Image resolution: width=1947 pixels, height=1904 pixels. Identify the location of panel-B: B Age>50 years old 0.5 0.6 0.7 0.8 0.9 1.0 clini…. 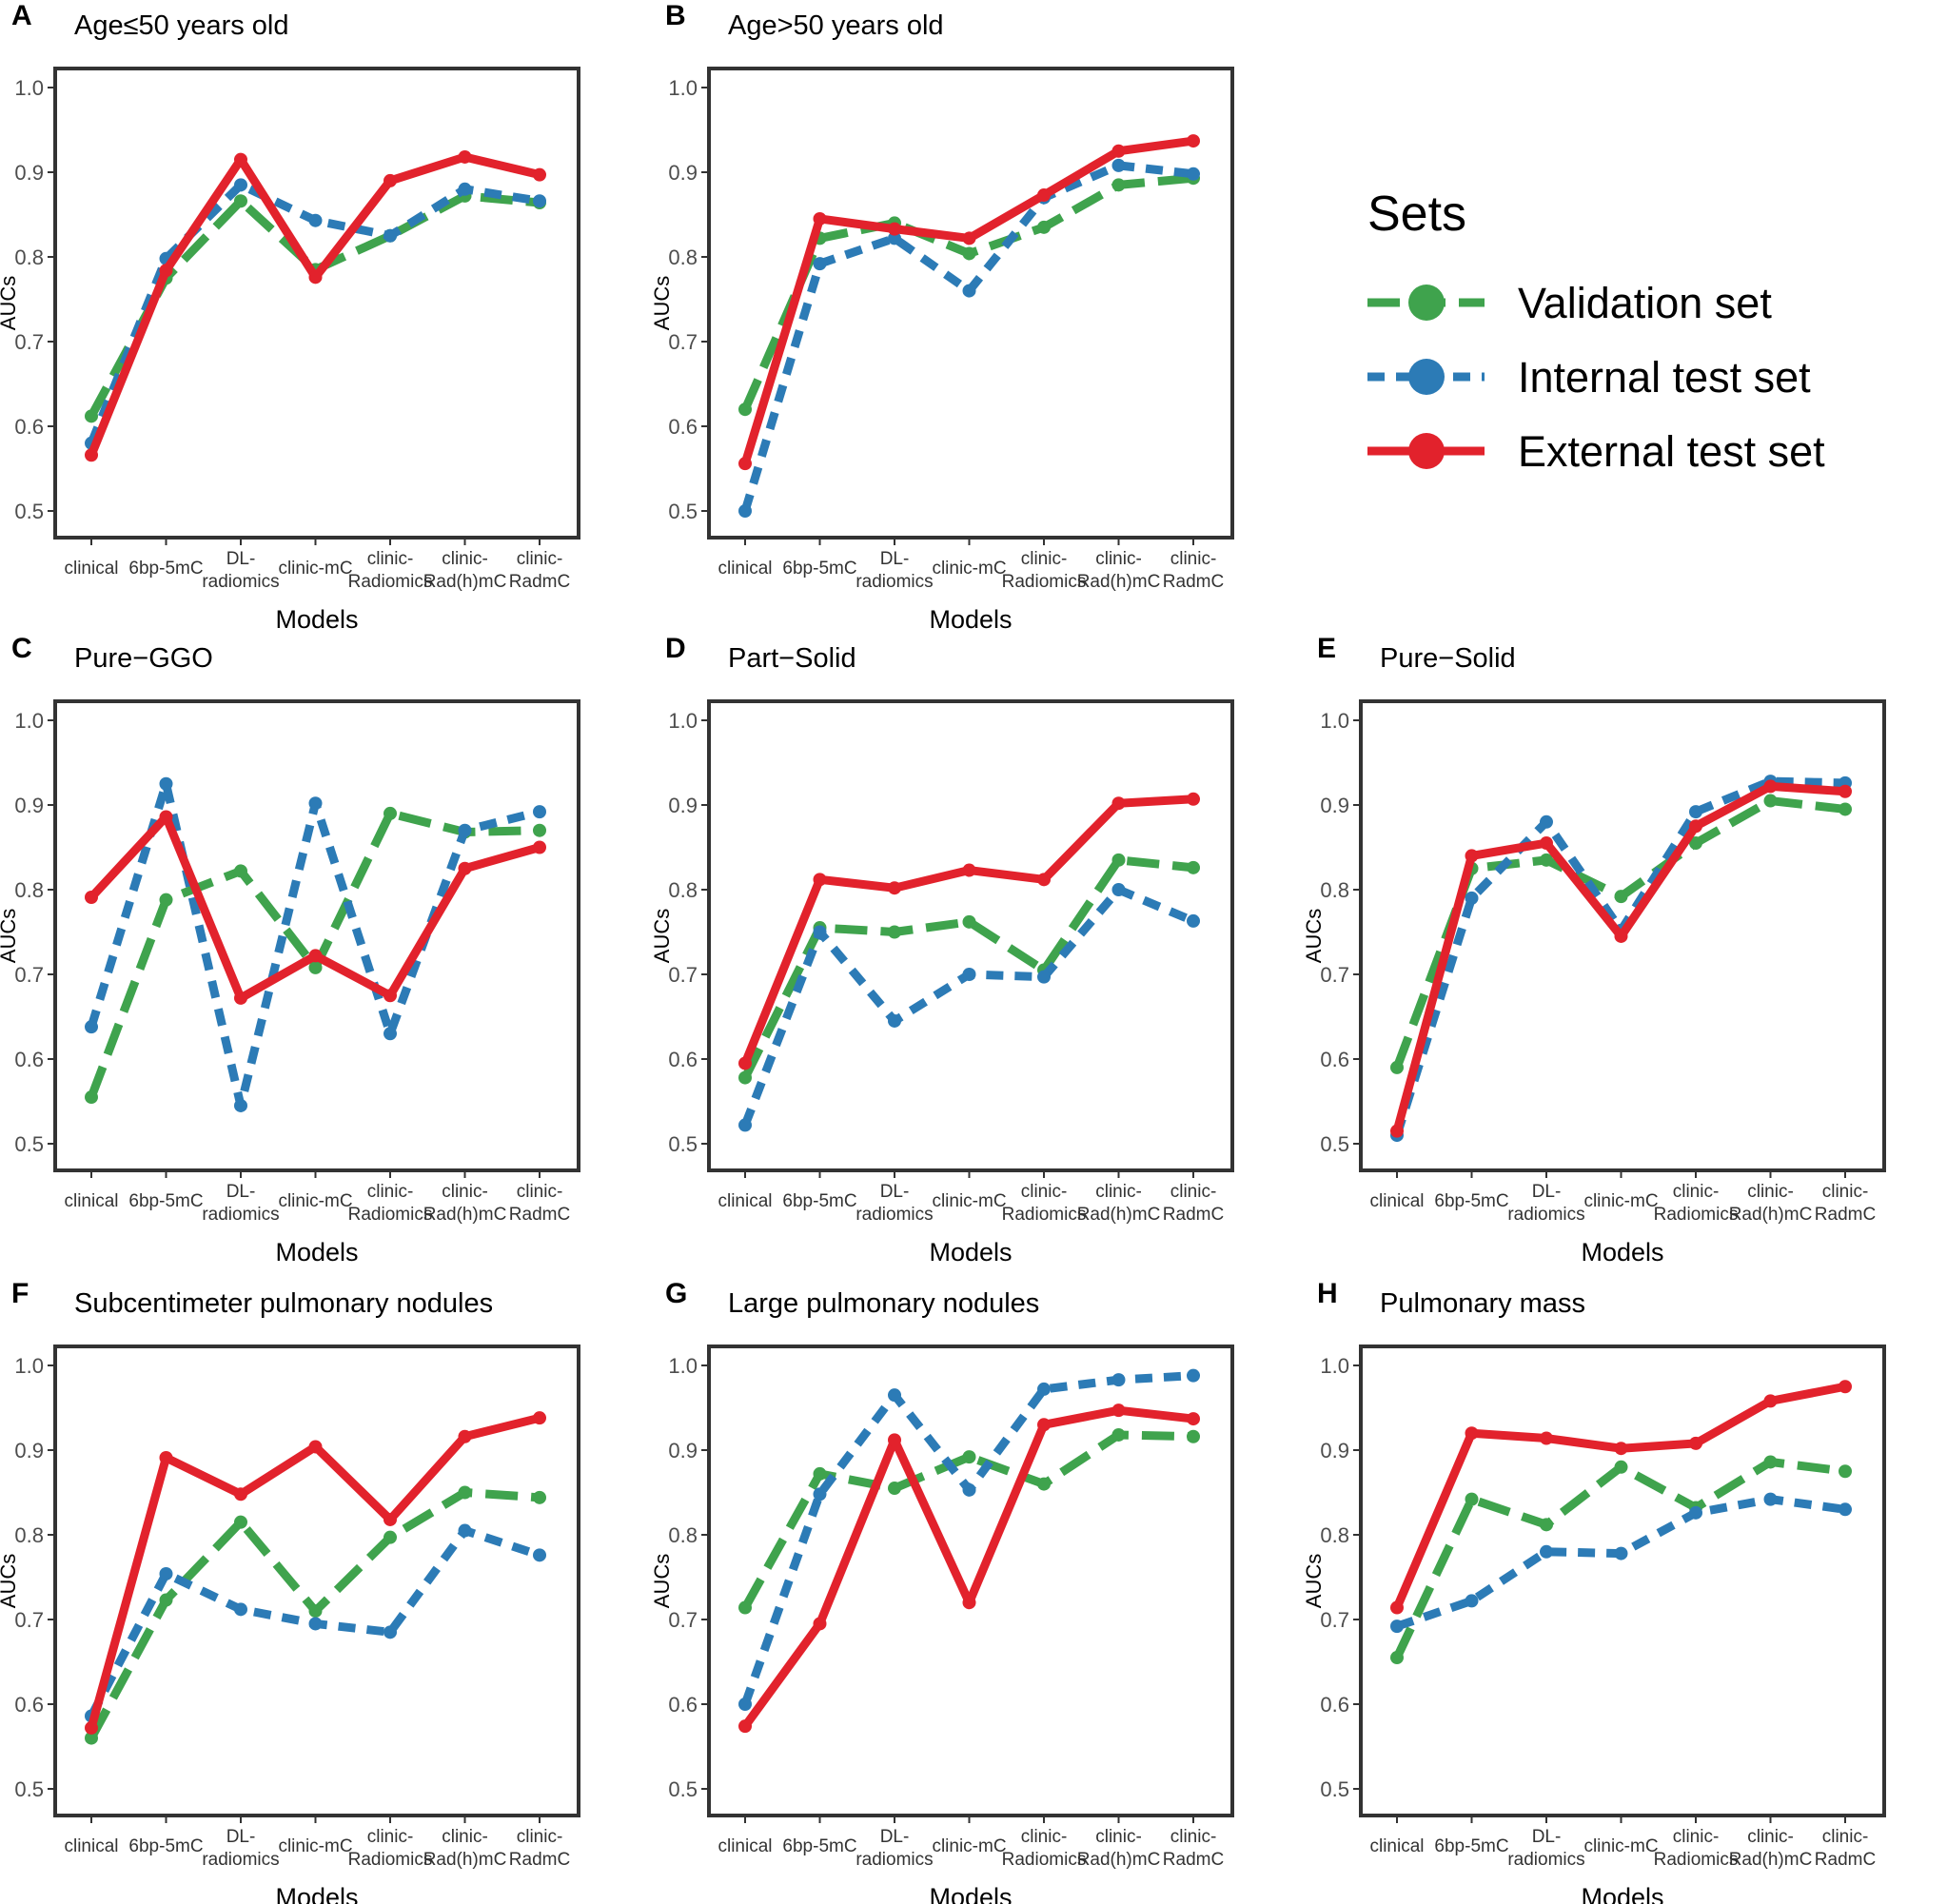
(942, 317).